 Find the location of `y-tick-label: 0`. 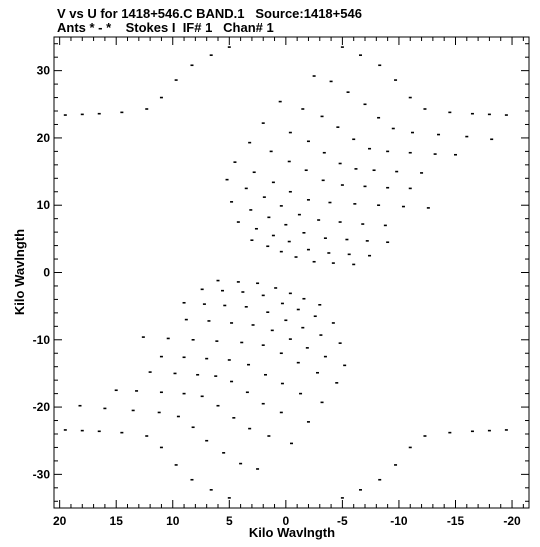

y-tick-label: 0 is located at coordinates (46, 273).